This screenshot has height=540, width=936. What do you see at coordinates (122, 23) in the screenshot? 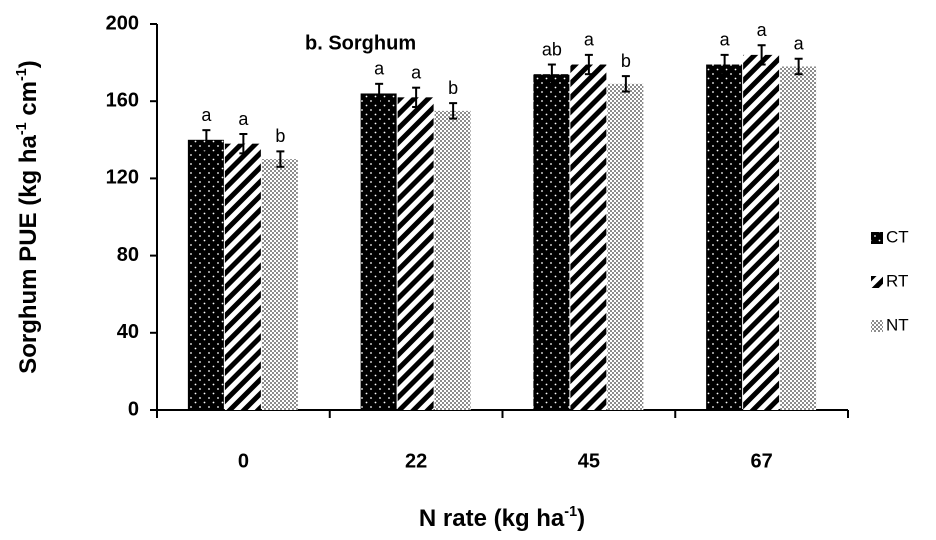
I see `y-tick-label: 200` at bounding box center [122, 23].